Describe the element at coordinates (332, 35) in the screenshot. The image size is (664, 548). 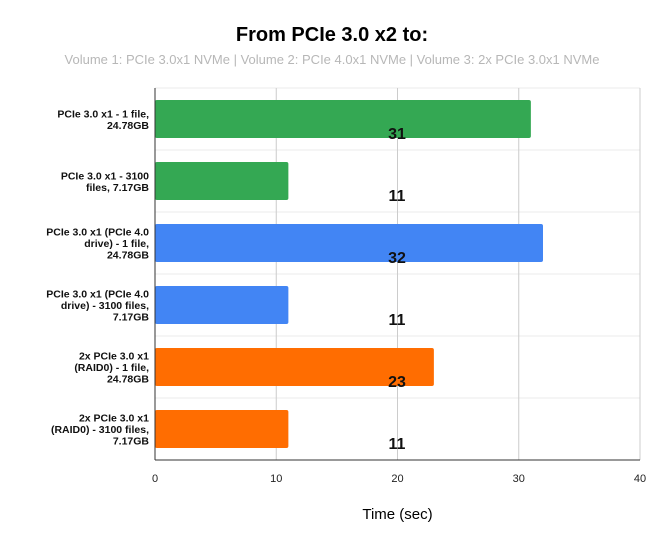
I see `chart-title: From PCIe 3.0 x2 to:` at that location.